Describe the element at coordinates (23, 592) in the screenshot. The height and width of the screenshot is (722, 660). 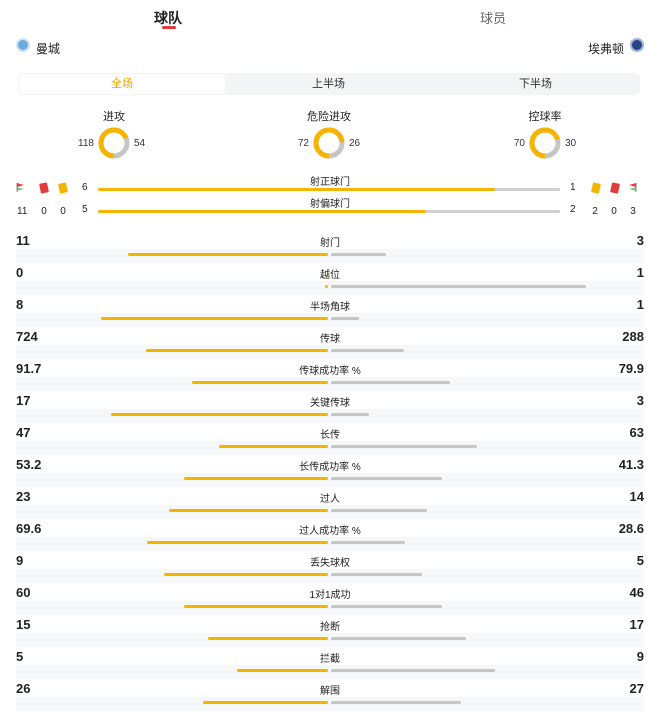
I see `stat-home-value: 60` at that location.